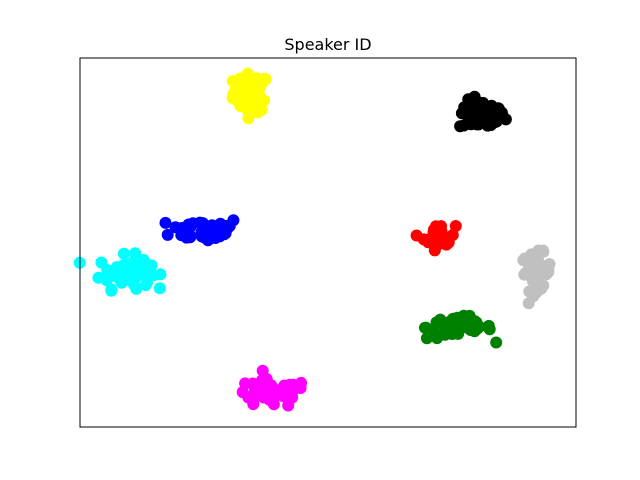 The width and height of the screenshot is (640, 480). I want to click on chart-title: Speaker ID, so click(327, 44).